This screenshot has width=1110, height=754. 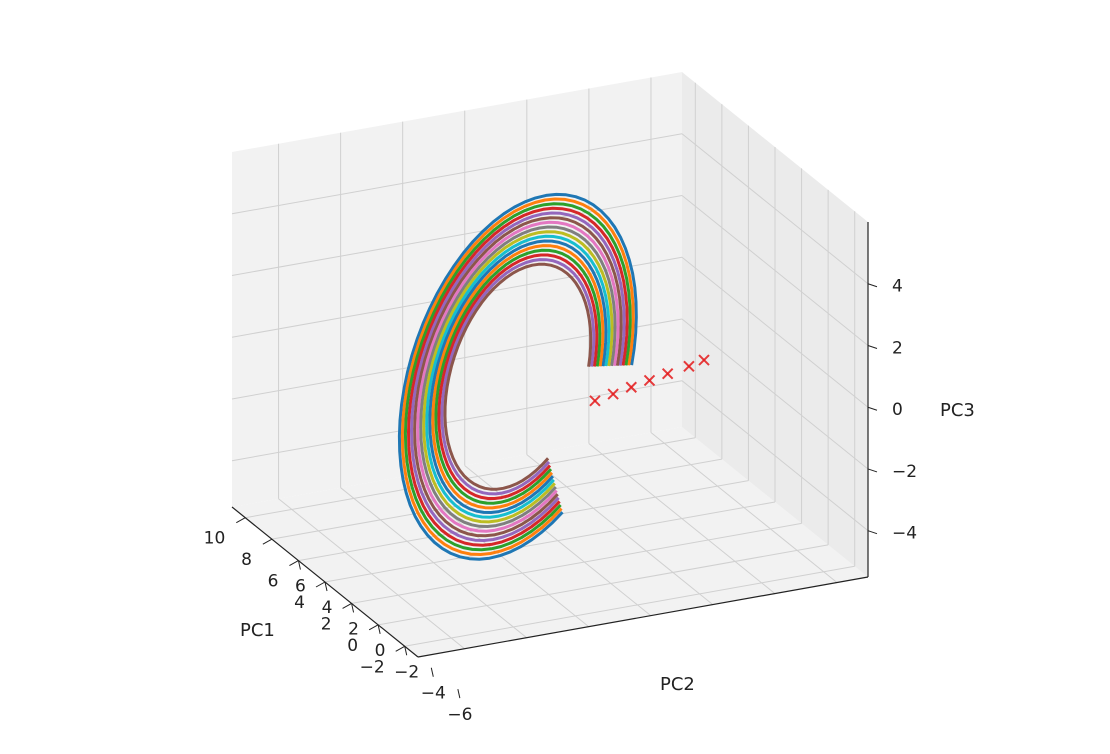 What do you see at coordinates (897, 410) in the screenshot?
I see `z-tick-label: 0` at bounding box center [897, 410].